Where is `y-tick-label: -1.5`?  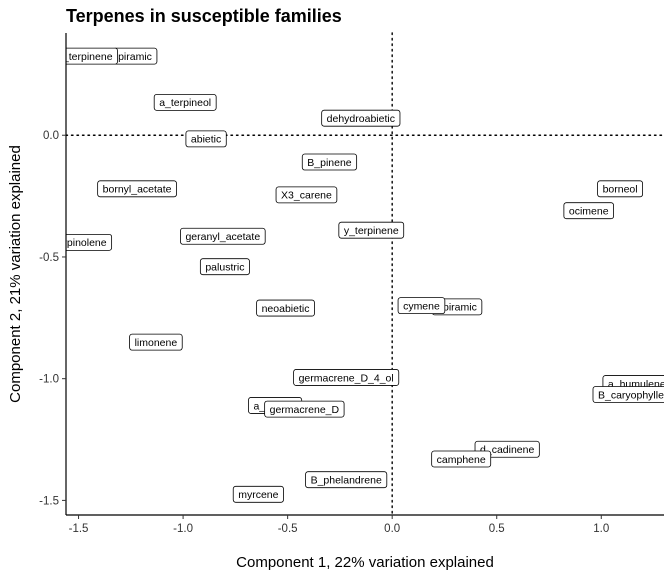 y-tick-label: -1.5 is located at coordinates (49, 501).